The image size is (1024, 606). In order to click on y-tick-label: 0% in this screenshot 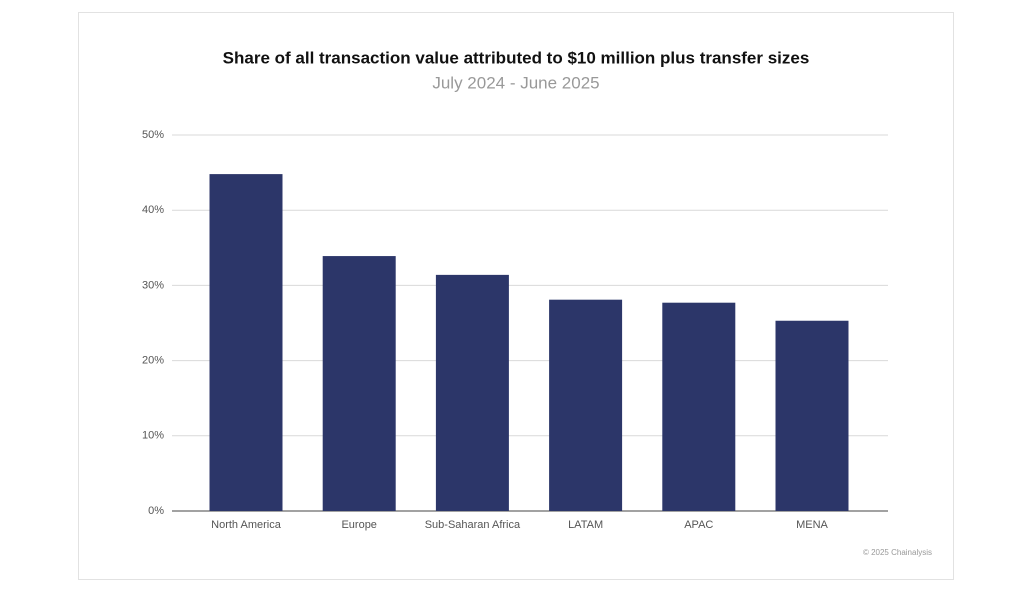, I will do `click(156, 511)`.